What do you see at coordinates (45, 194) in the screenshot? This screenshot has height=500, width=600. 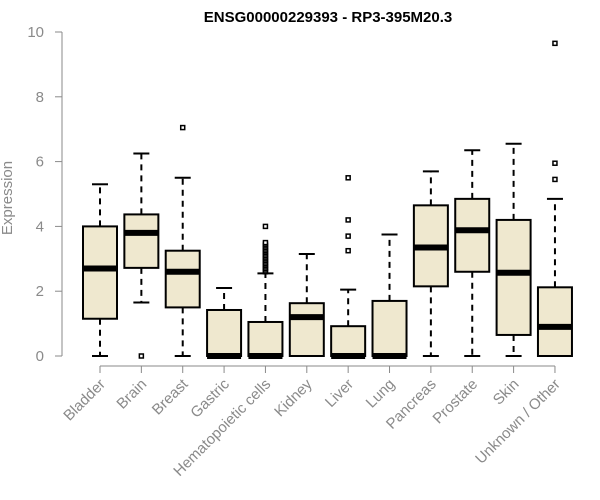 I see `y-axis: 0 2 4 6 8 10` at bounding box center [45, 194].